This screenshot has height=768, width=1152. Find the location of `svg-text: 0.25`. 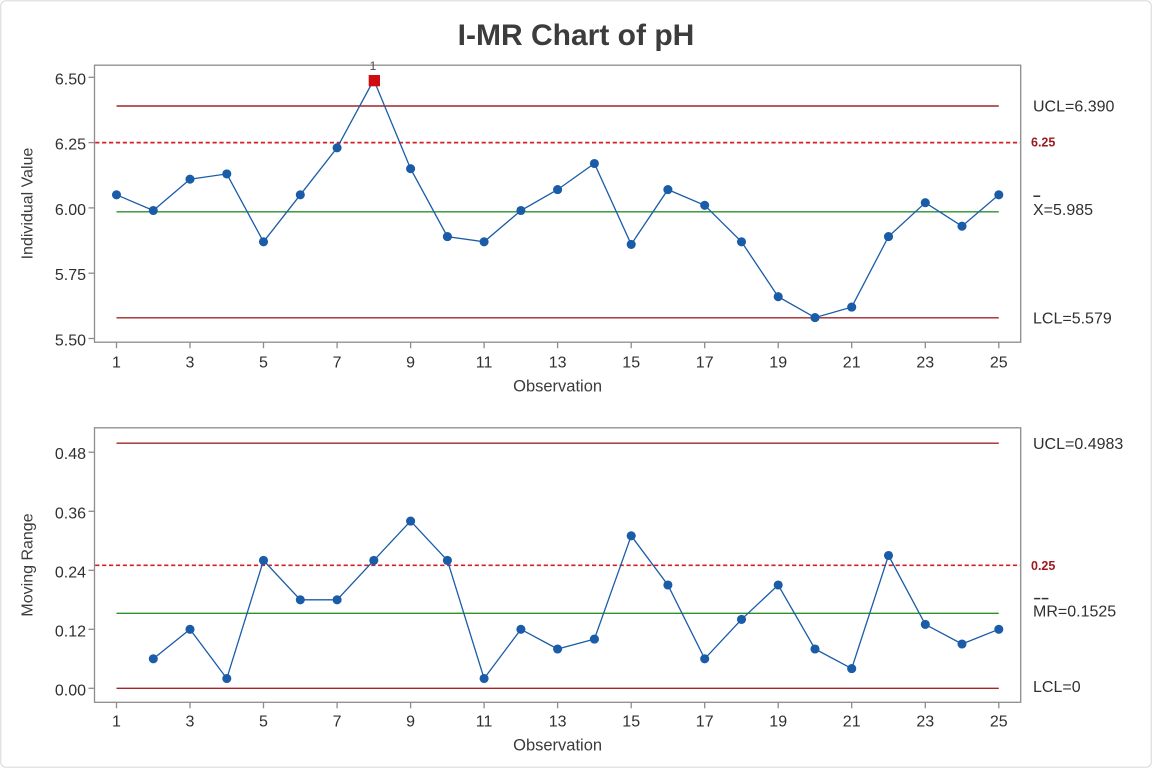

svg-text: 0.25 is located at coordinates (1043, 566).